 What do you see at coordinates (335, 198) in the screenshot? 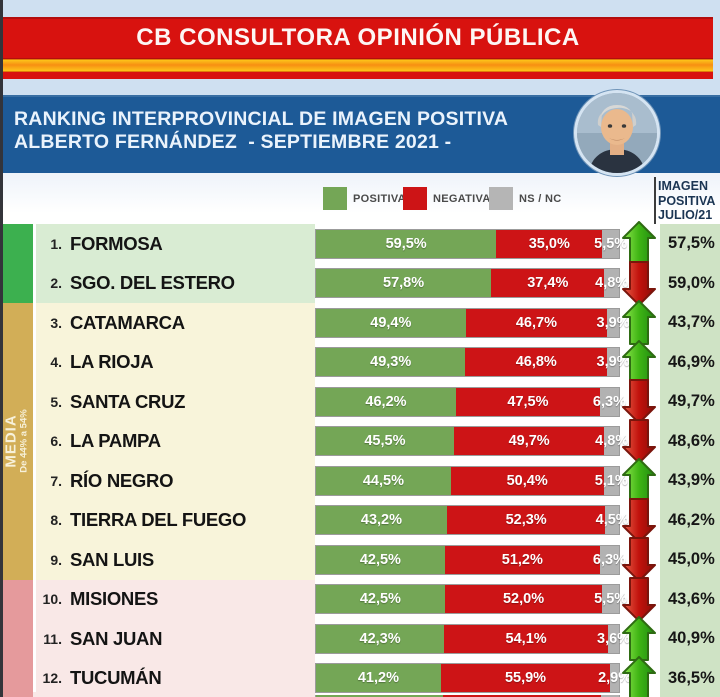
I see `legend-swatch-positiva` at bounding box center [335, 198].